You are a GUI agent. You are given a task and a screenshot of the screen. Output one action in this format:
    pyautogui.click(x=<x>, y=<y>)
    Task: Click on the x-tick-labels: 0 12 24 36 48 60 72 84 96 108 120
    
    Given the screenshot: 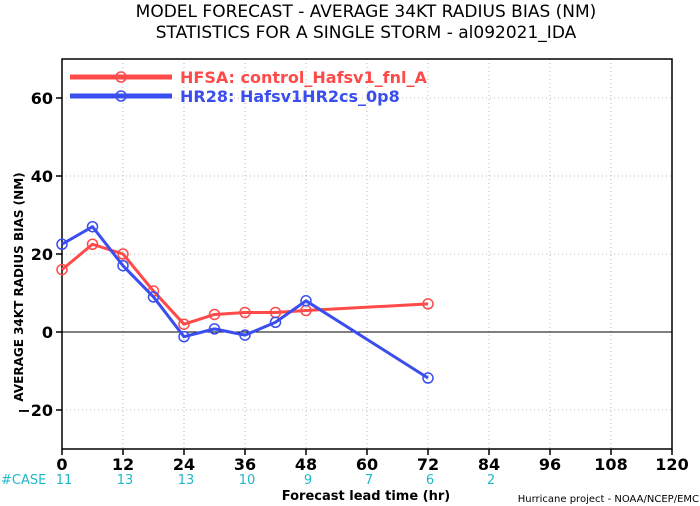 What is the action you would take?
    pyautogui.click(x=372, y=461)
    